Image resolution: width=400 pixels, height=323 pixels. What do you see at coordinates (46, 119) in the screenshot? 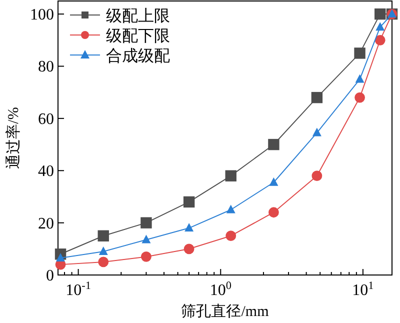
I see `y-tick-label: 60` at bounding box center [46, 119].